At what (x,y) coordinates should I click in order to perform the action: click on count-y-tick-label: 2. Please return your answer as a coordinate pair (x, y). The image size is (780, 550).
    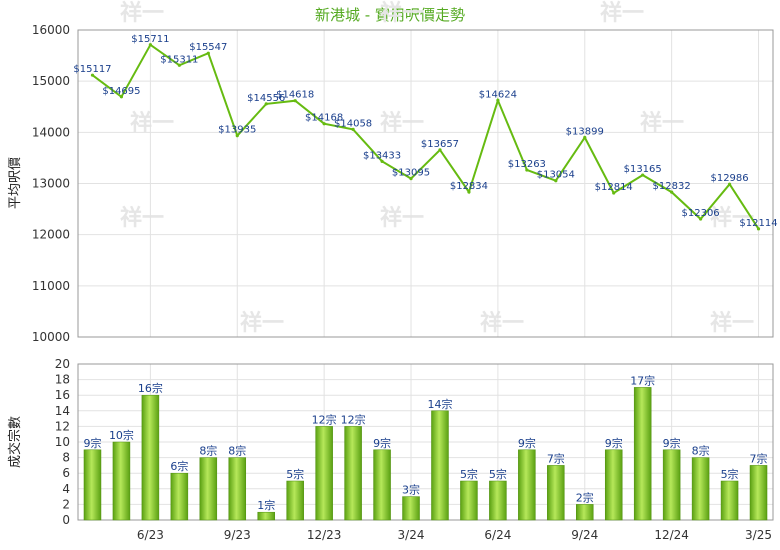
    Looking at the image, I should click on (66, 504).